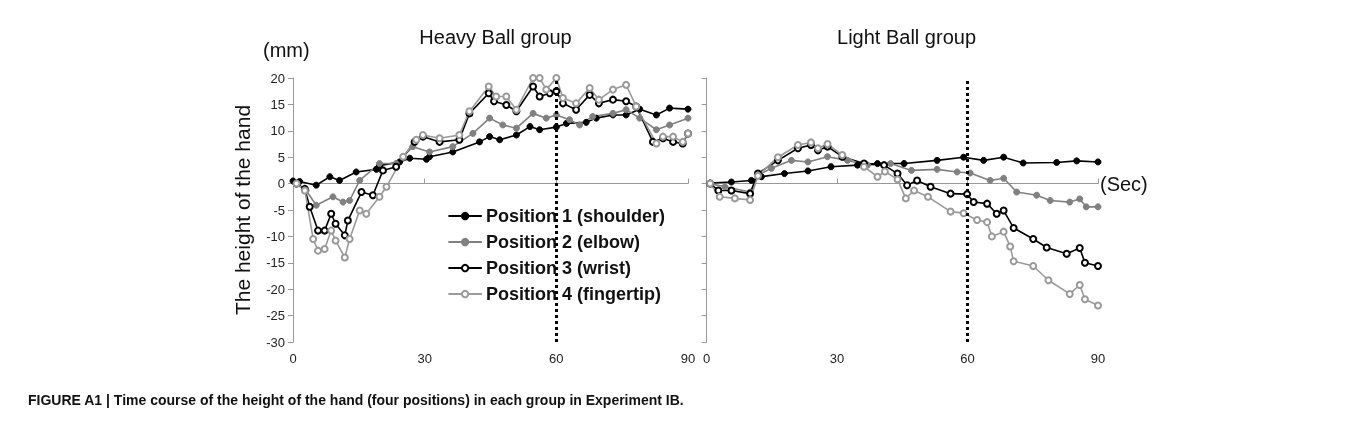 Image resolution: width=1355 pixels, height=424 pixels. Describe the element at coordinates (277, 78) in the screenshot. I see `y-tick-label: 20` at that location.